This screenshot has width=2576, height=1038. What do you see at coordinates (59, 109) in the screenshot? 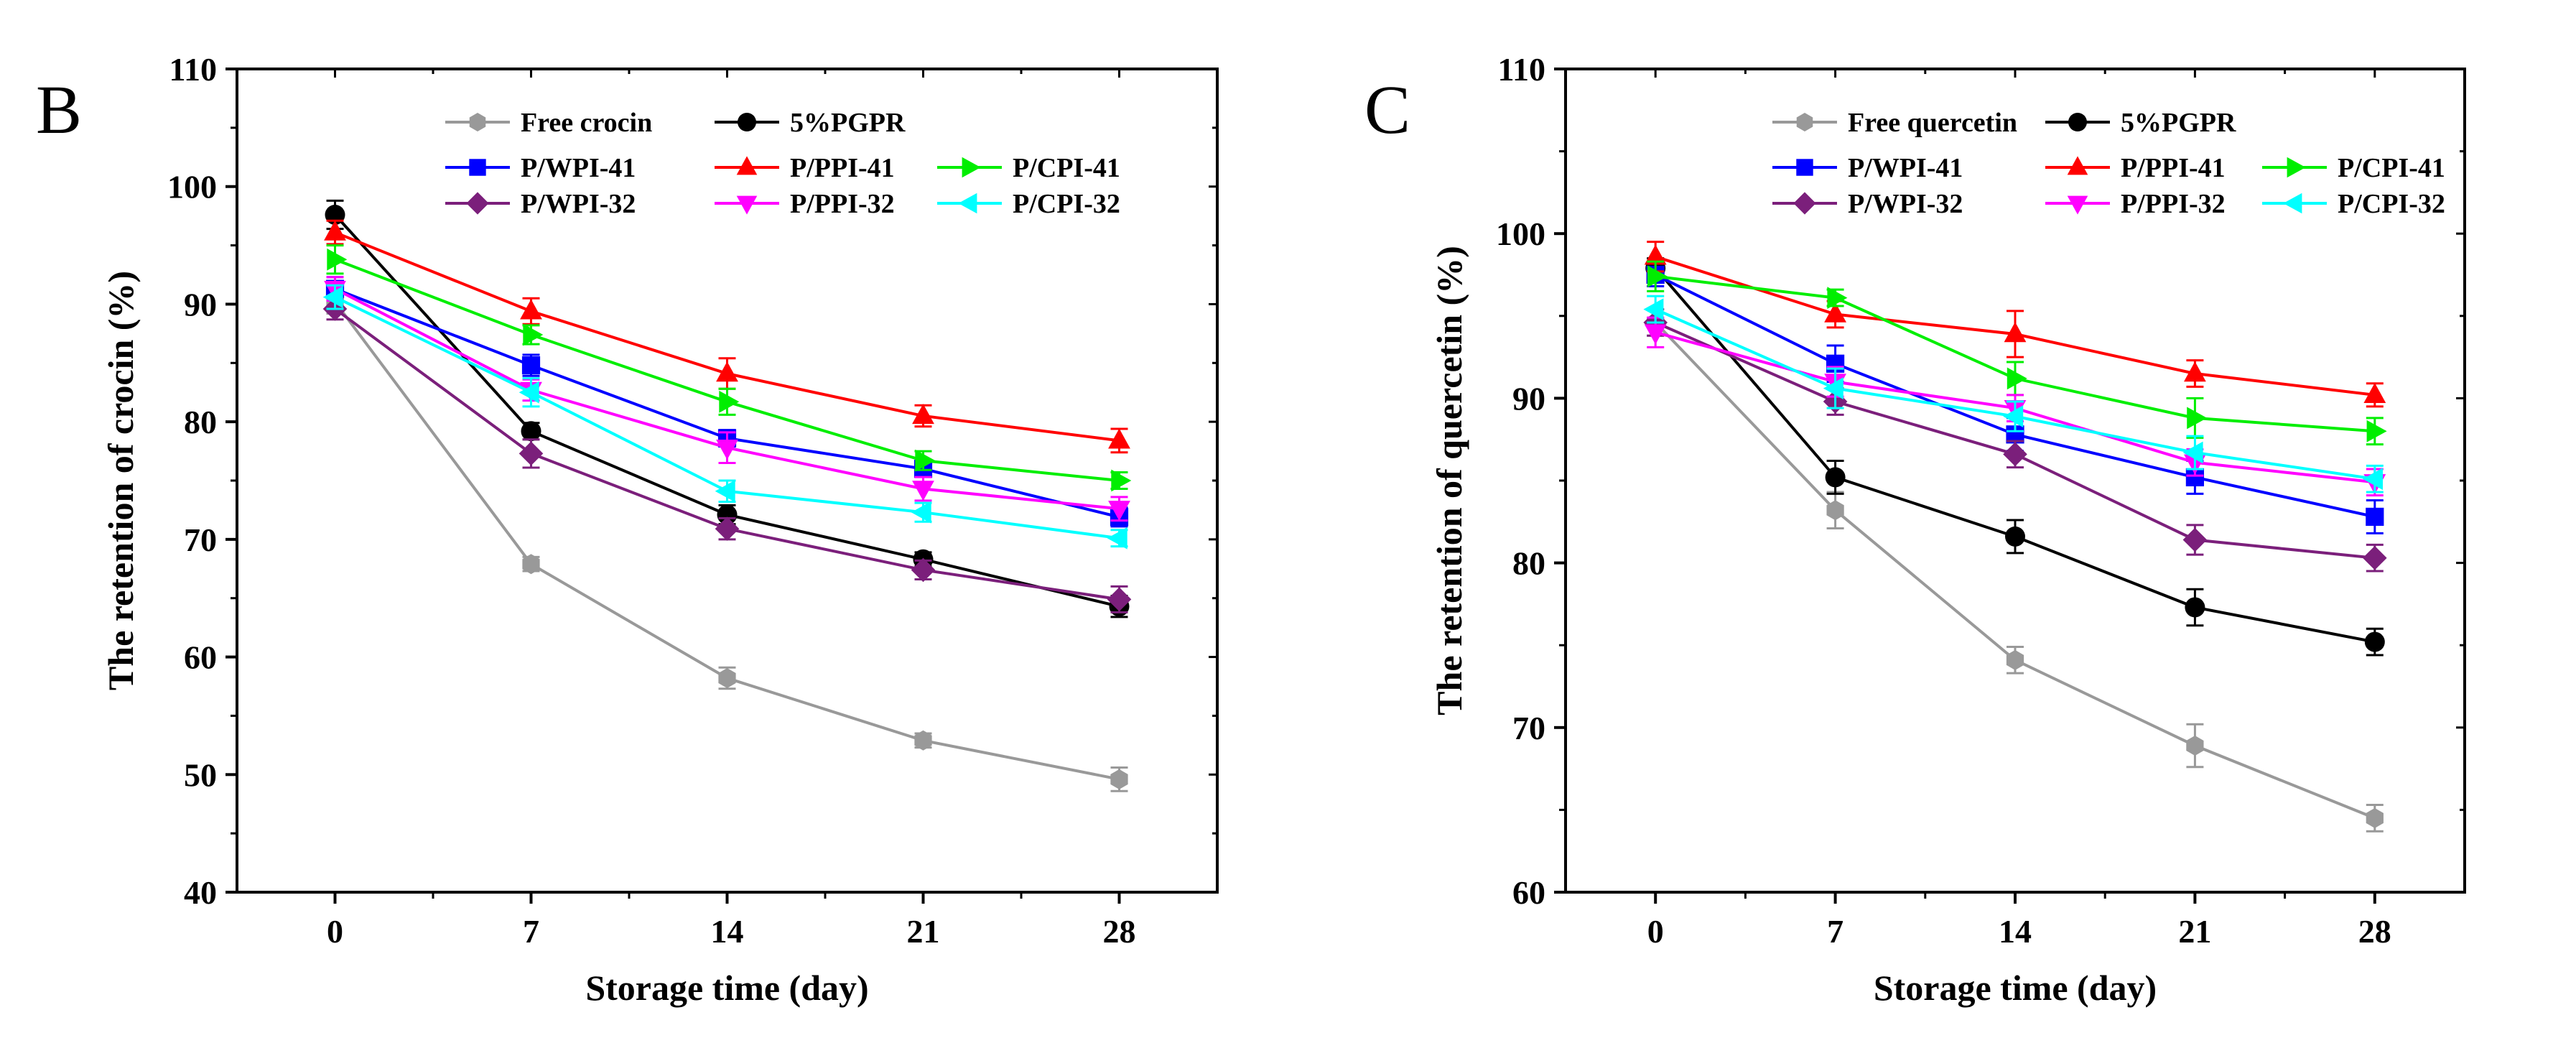
I see `panel-letter: B` at bounding box center [59, 109].